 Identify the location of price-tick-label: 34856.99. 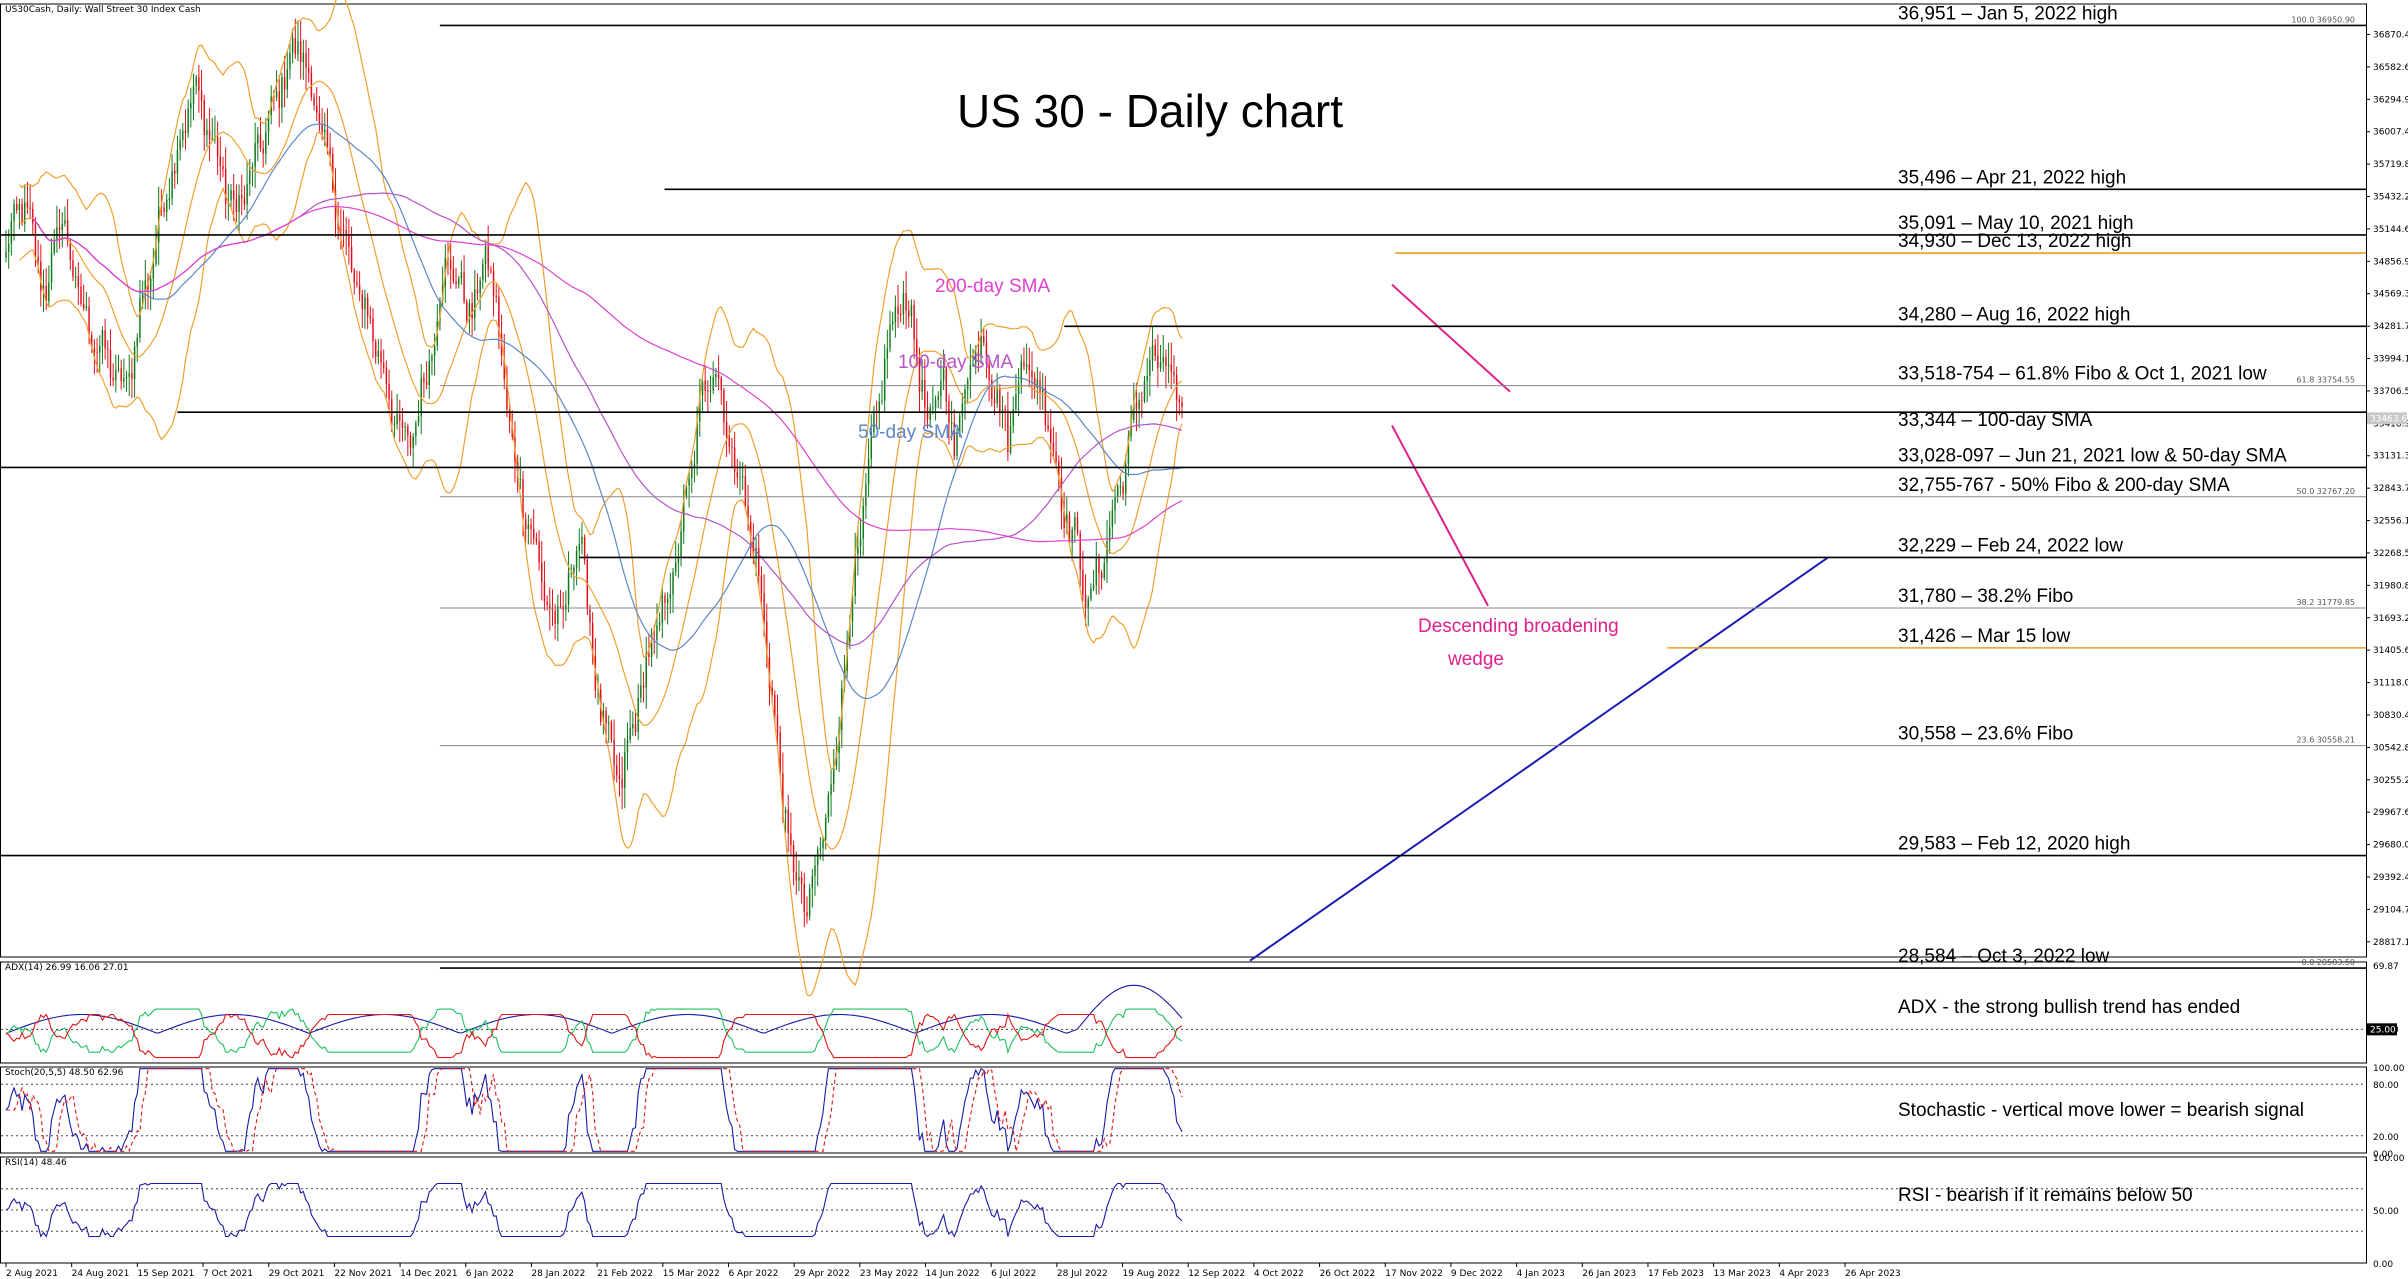
(2390, 262).